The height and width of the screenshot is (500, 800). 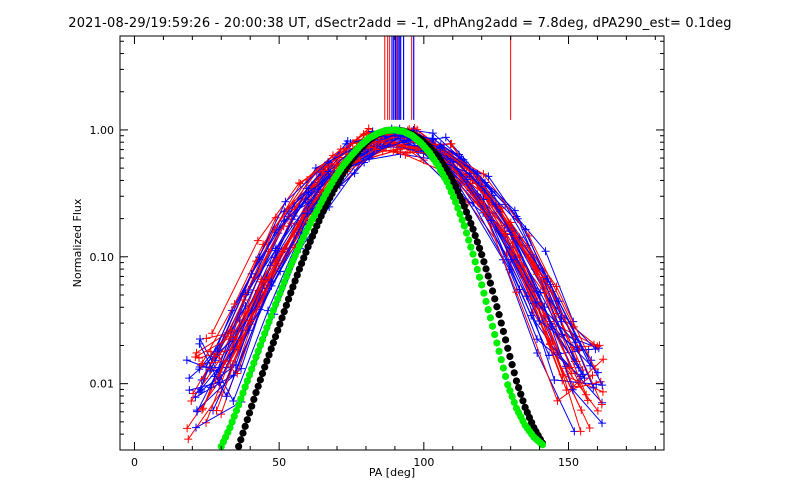 I want to click on y-tick-label: 0.10, so click(x=102, y=257).